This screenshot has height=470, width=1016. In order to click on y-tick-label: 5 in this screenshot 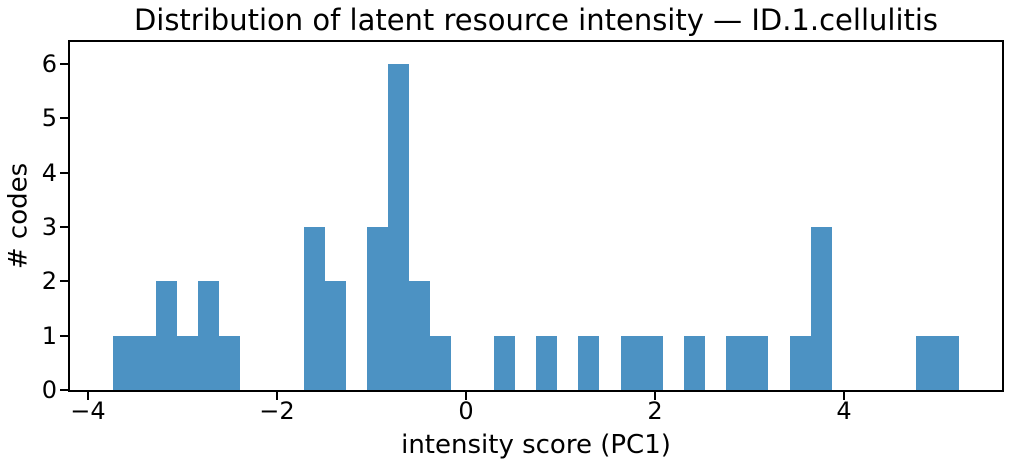, I will do `click(49, 118)`.